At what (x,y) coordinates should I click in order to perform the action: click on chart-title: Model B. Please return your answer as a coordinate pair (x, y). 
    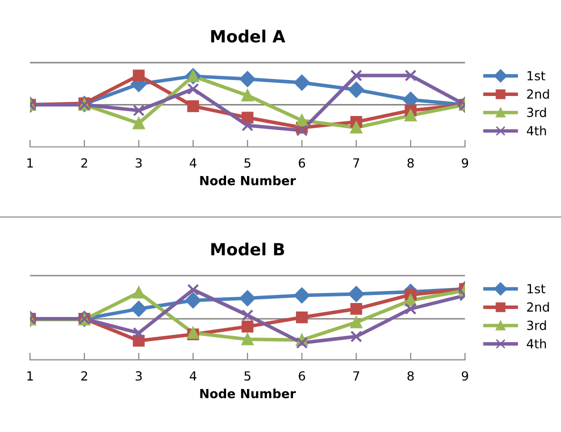
    Looking at the image, I should click on (247, 249).